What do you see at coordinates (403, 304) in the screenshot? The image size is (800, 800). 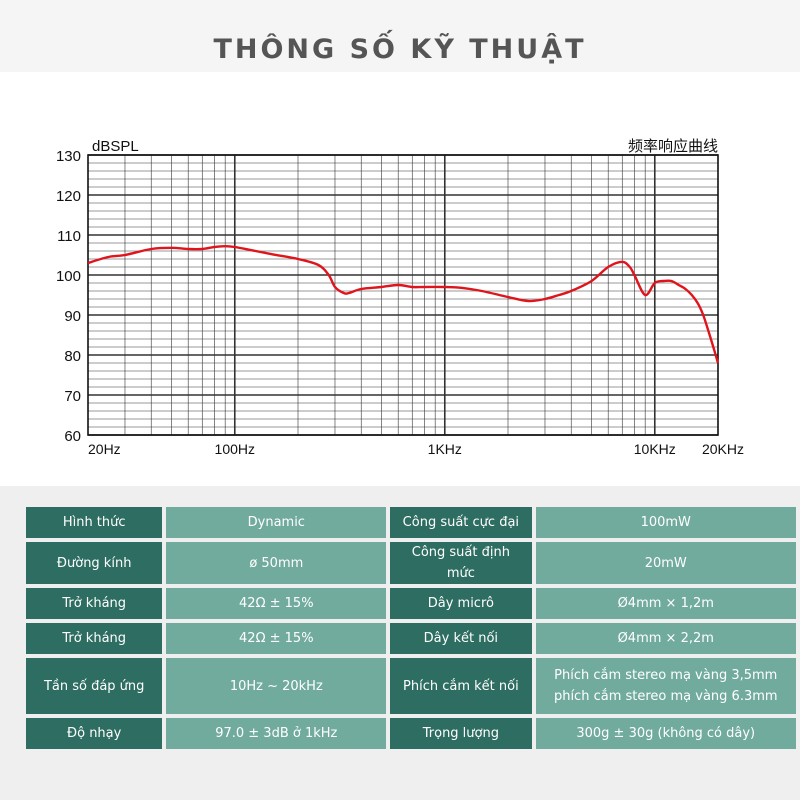 I see `frequency-response-curve` at bounding box center [403, 304].